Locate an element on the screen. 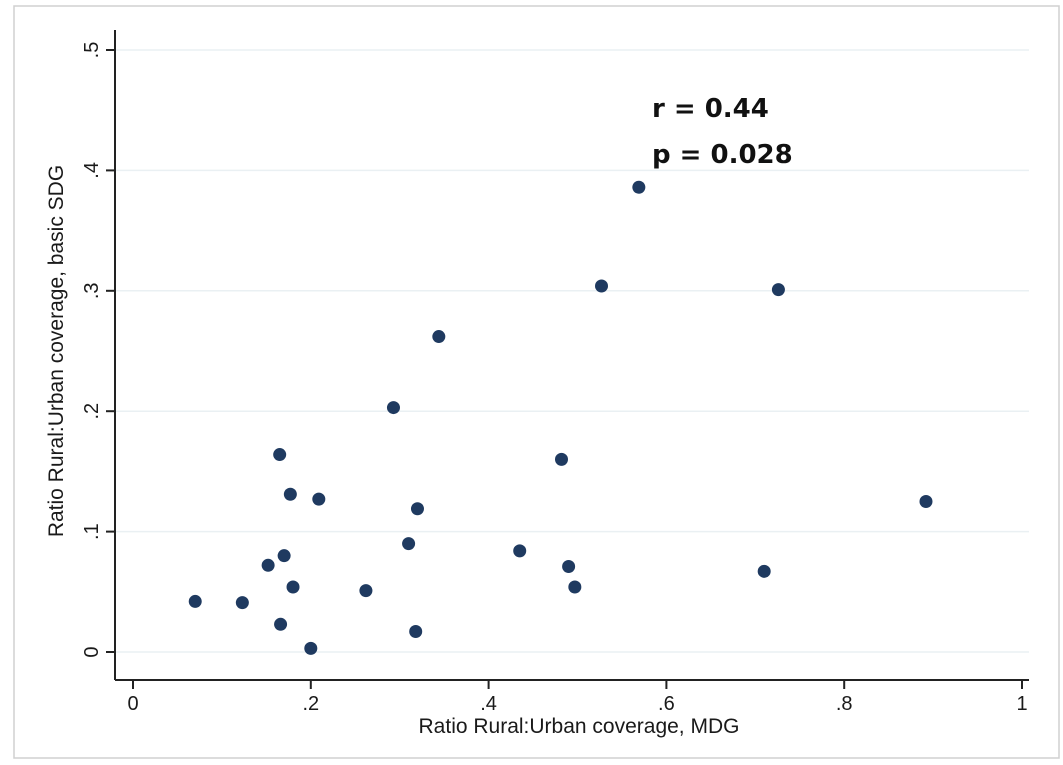  y-axis-title: Ratio Rural:Urban coverage, basic SDG is located at coordinates (56, 351).